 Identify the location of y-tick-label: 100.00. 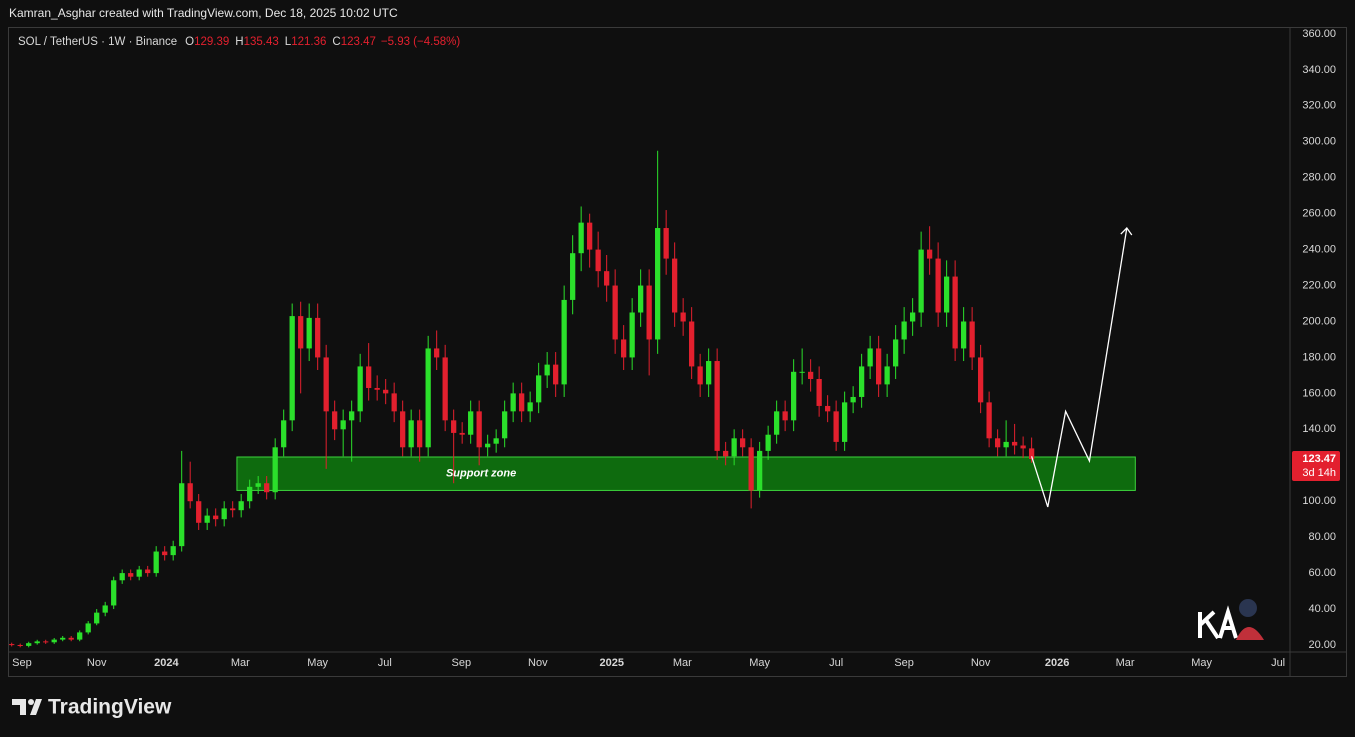
(1319, 501).